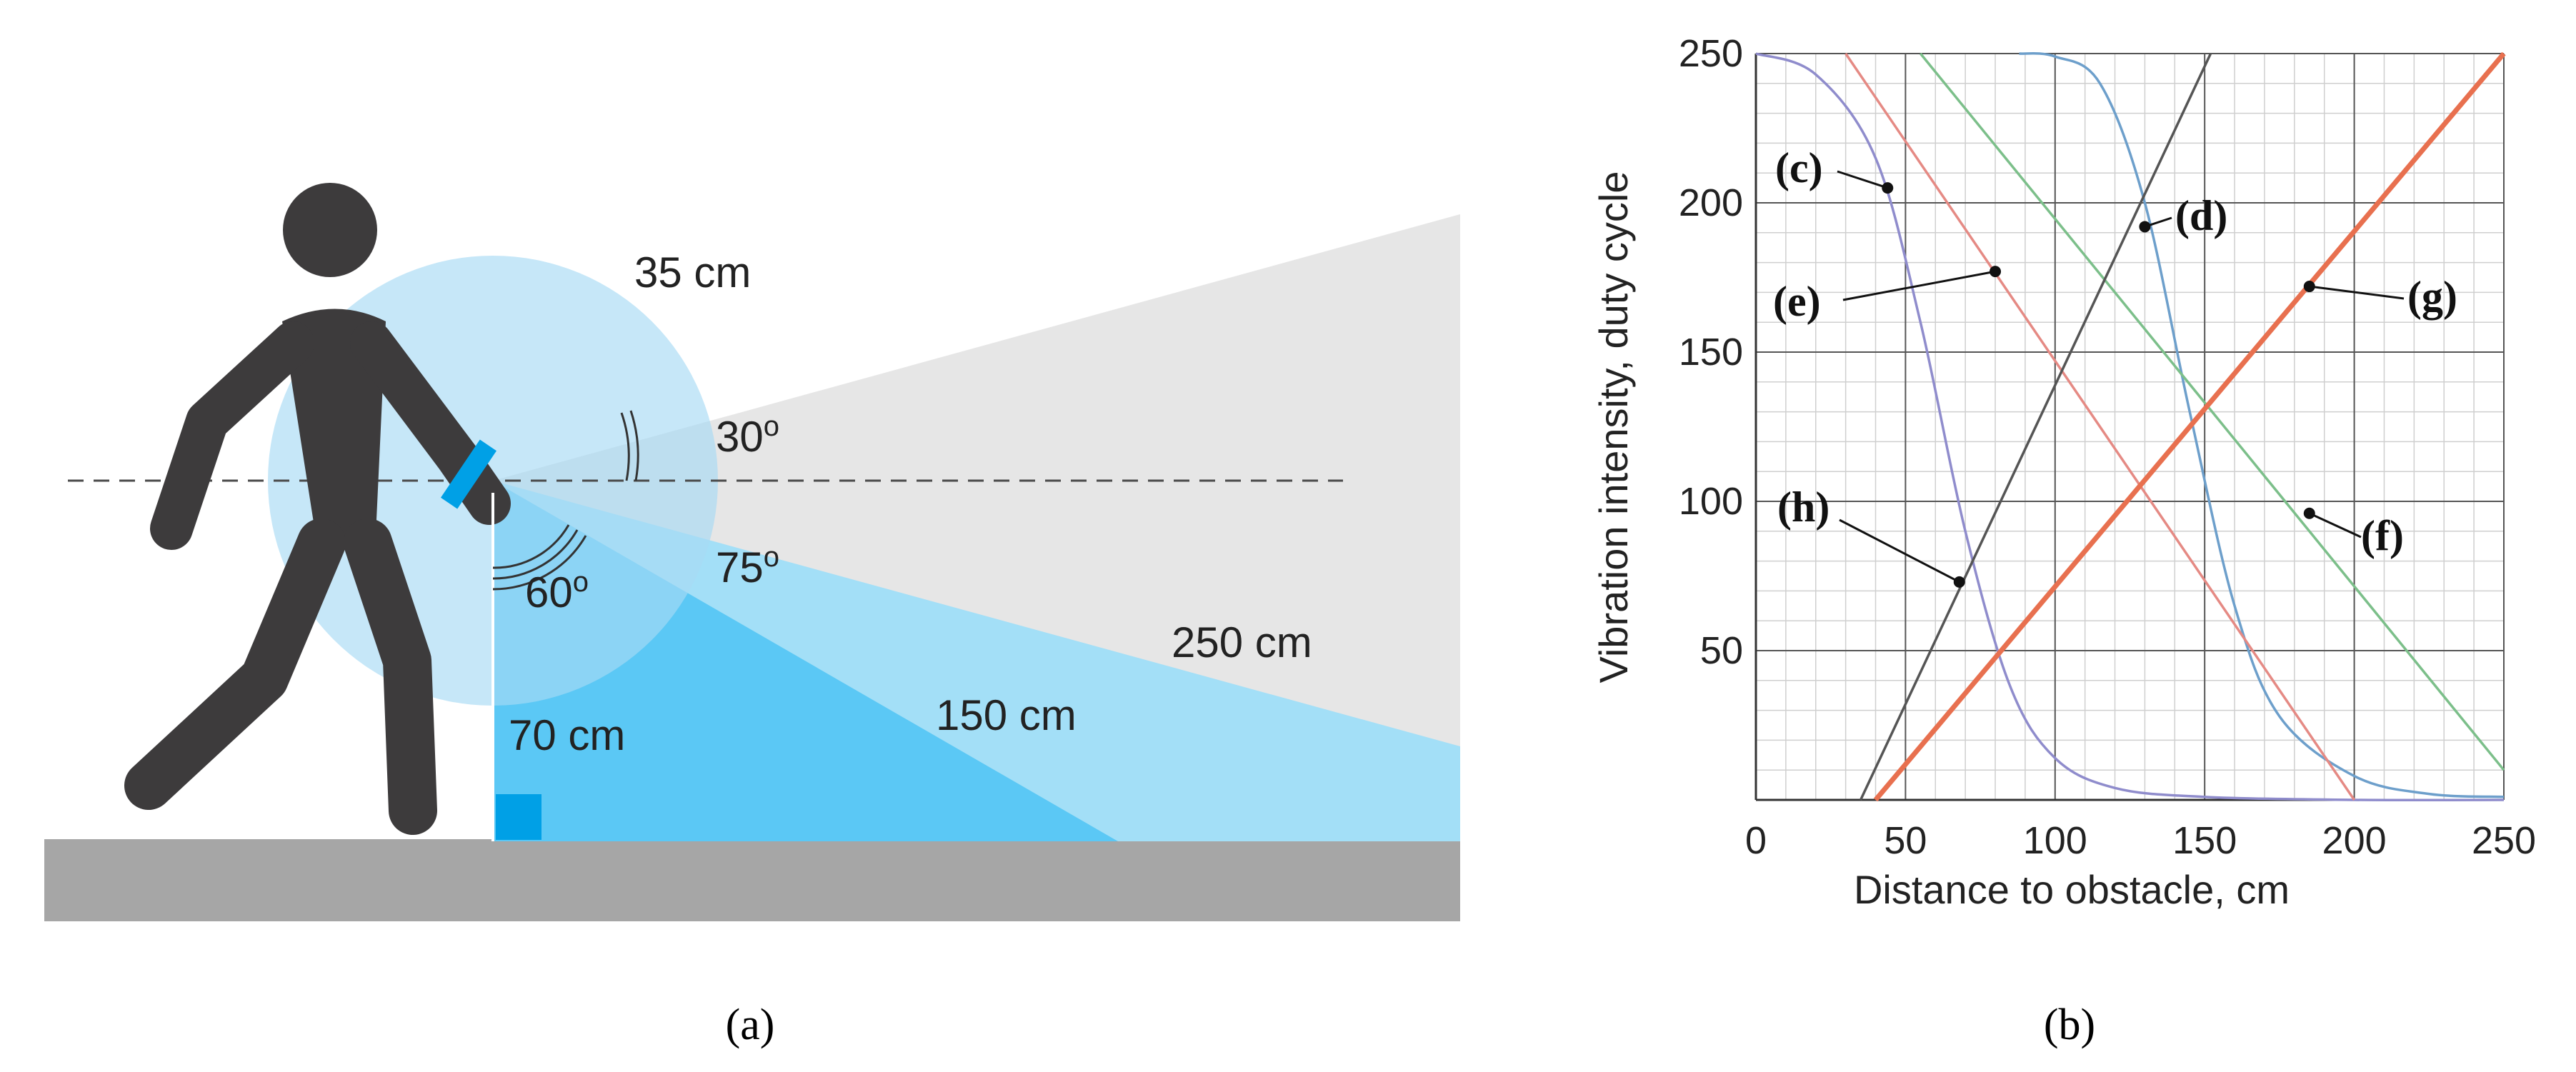  I want to click on series-label-c: (c), so click(1799, 167).